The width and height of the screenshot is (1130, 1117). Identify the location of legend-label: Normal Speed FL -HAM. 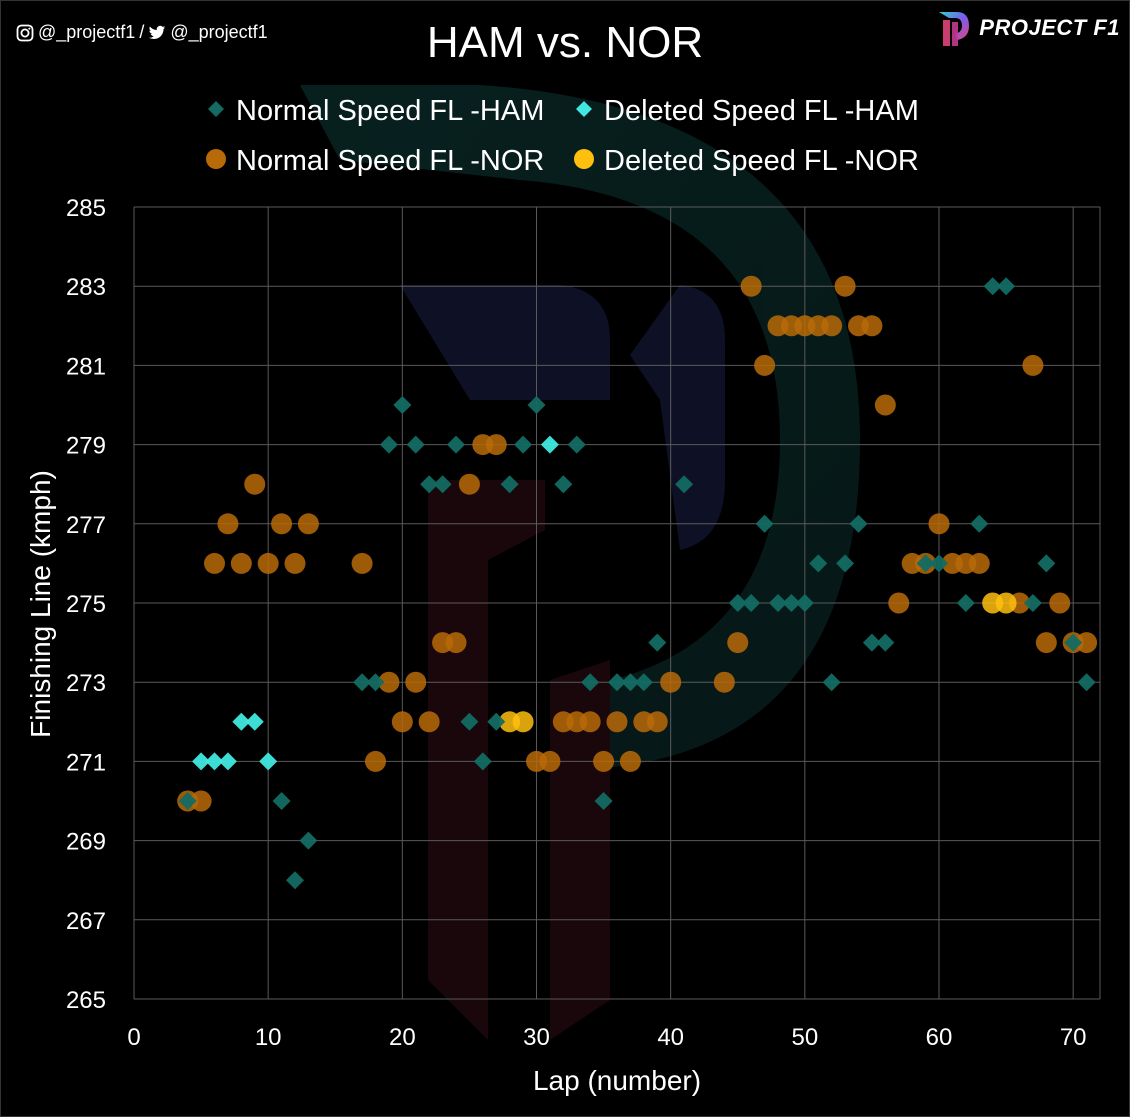
(390, 111).